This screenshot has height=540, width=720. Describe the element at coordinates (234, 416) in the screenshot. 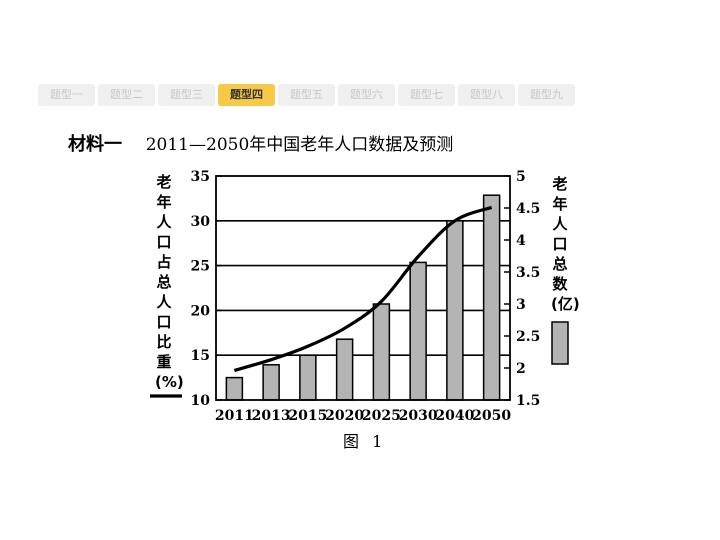

I see `x-tick-label: 2011` at that location.